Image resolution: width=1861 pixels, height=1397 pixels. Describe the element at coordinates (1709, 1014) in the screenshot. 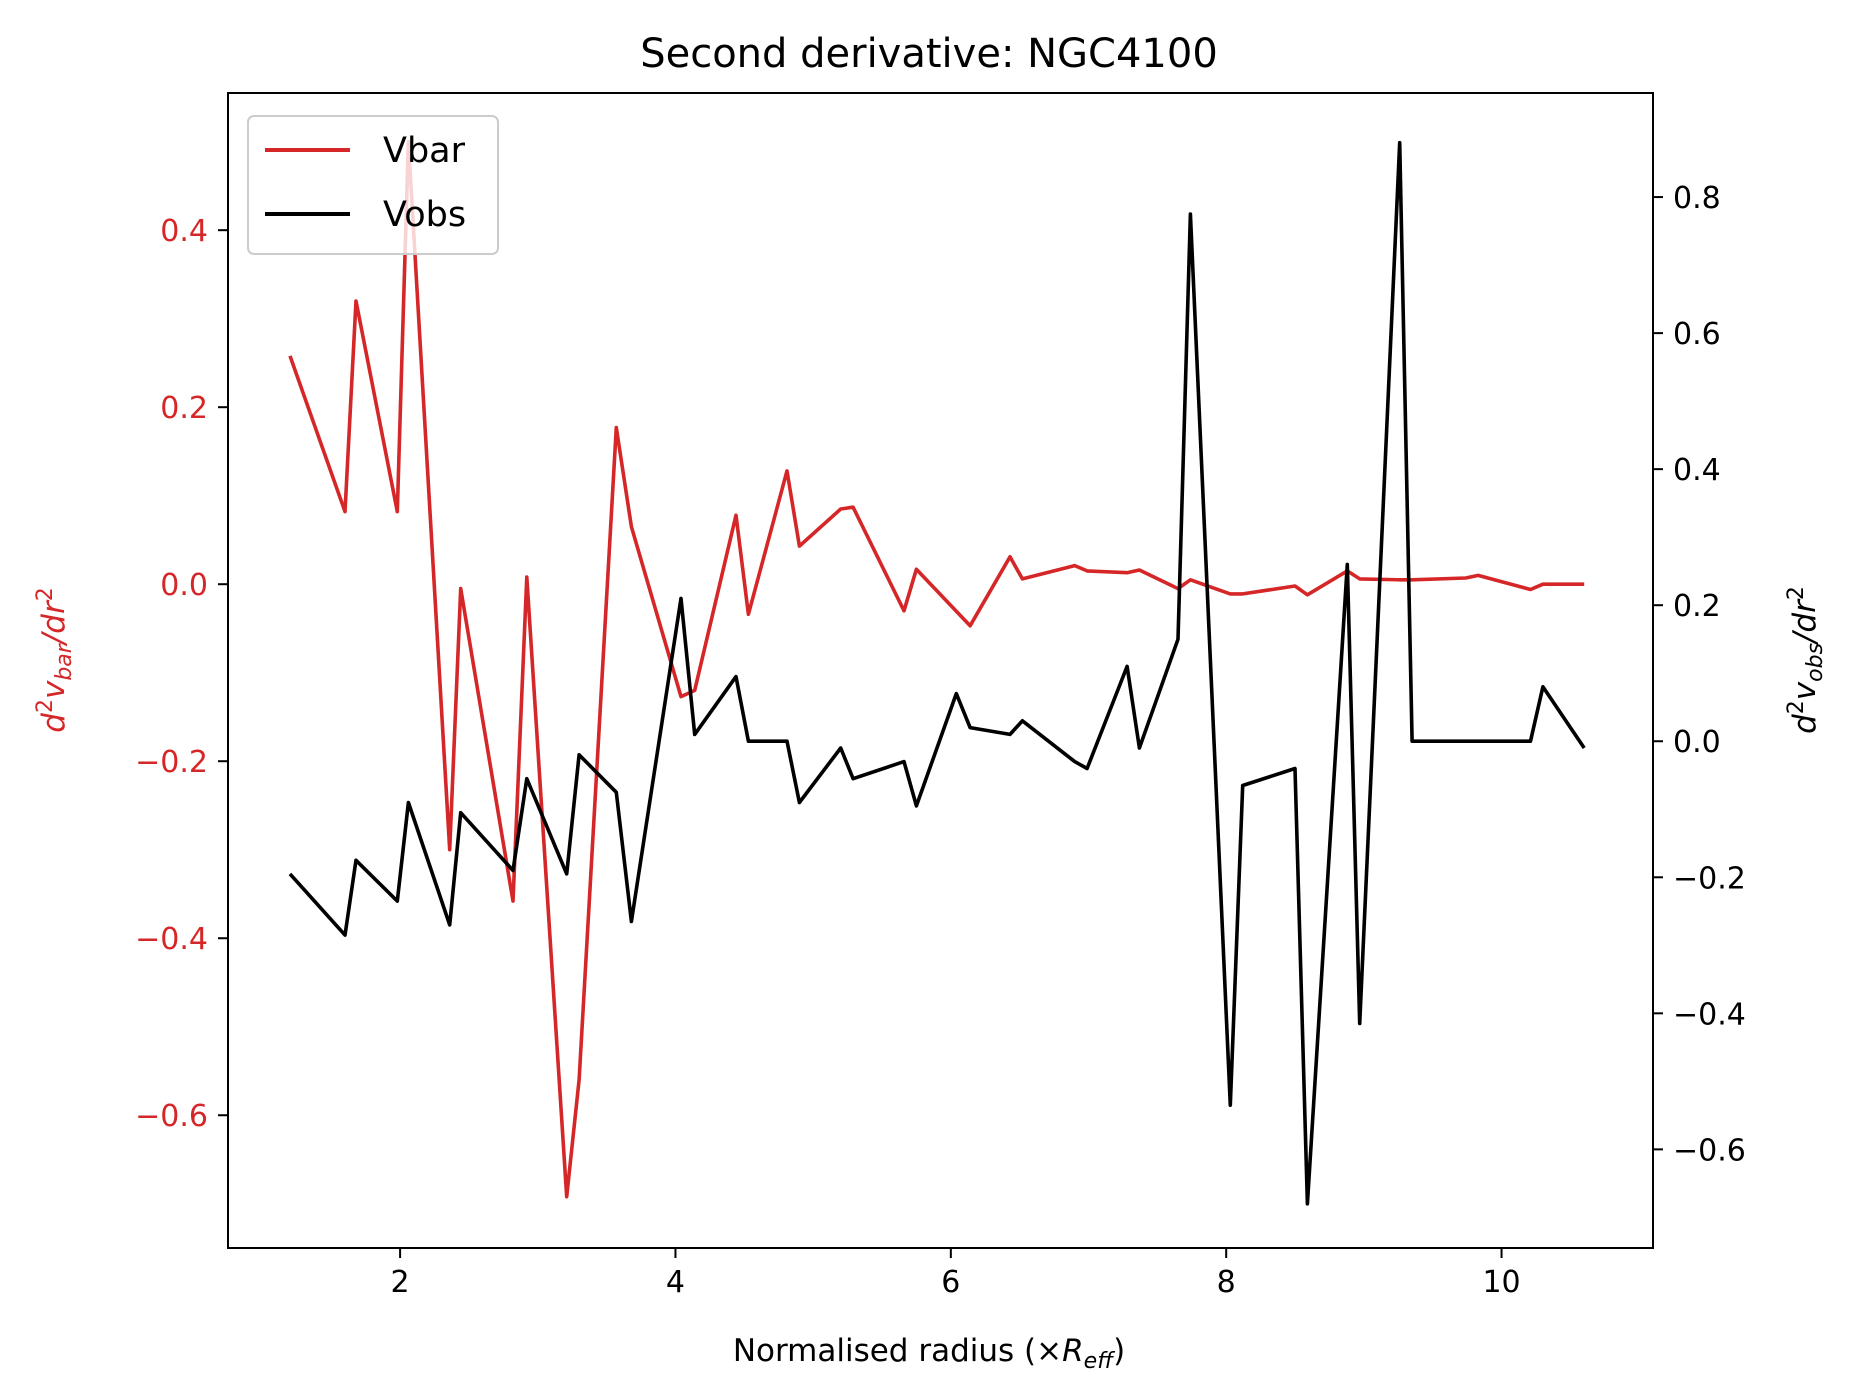

I see `y-tick-right-label: −0.4` at that location.